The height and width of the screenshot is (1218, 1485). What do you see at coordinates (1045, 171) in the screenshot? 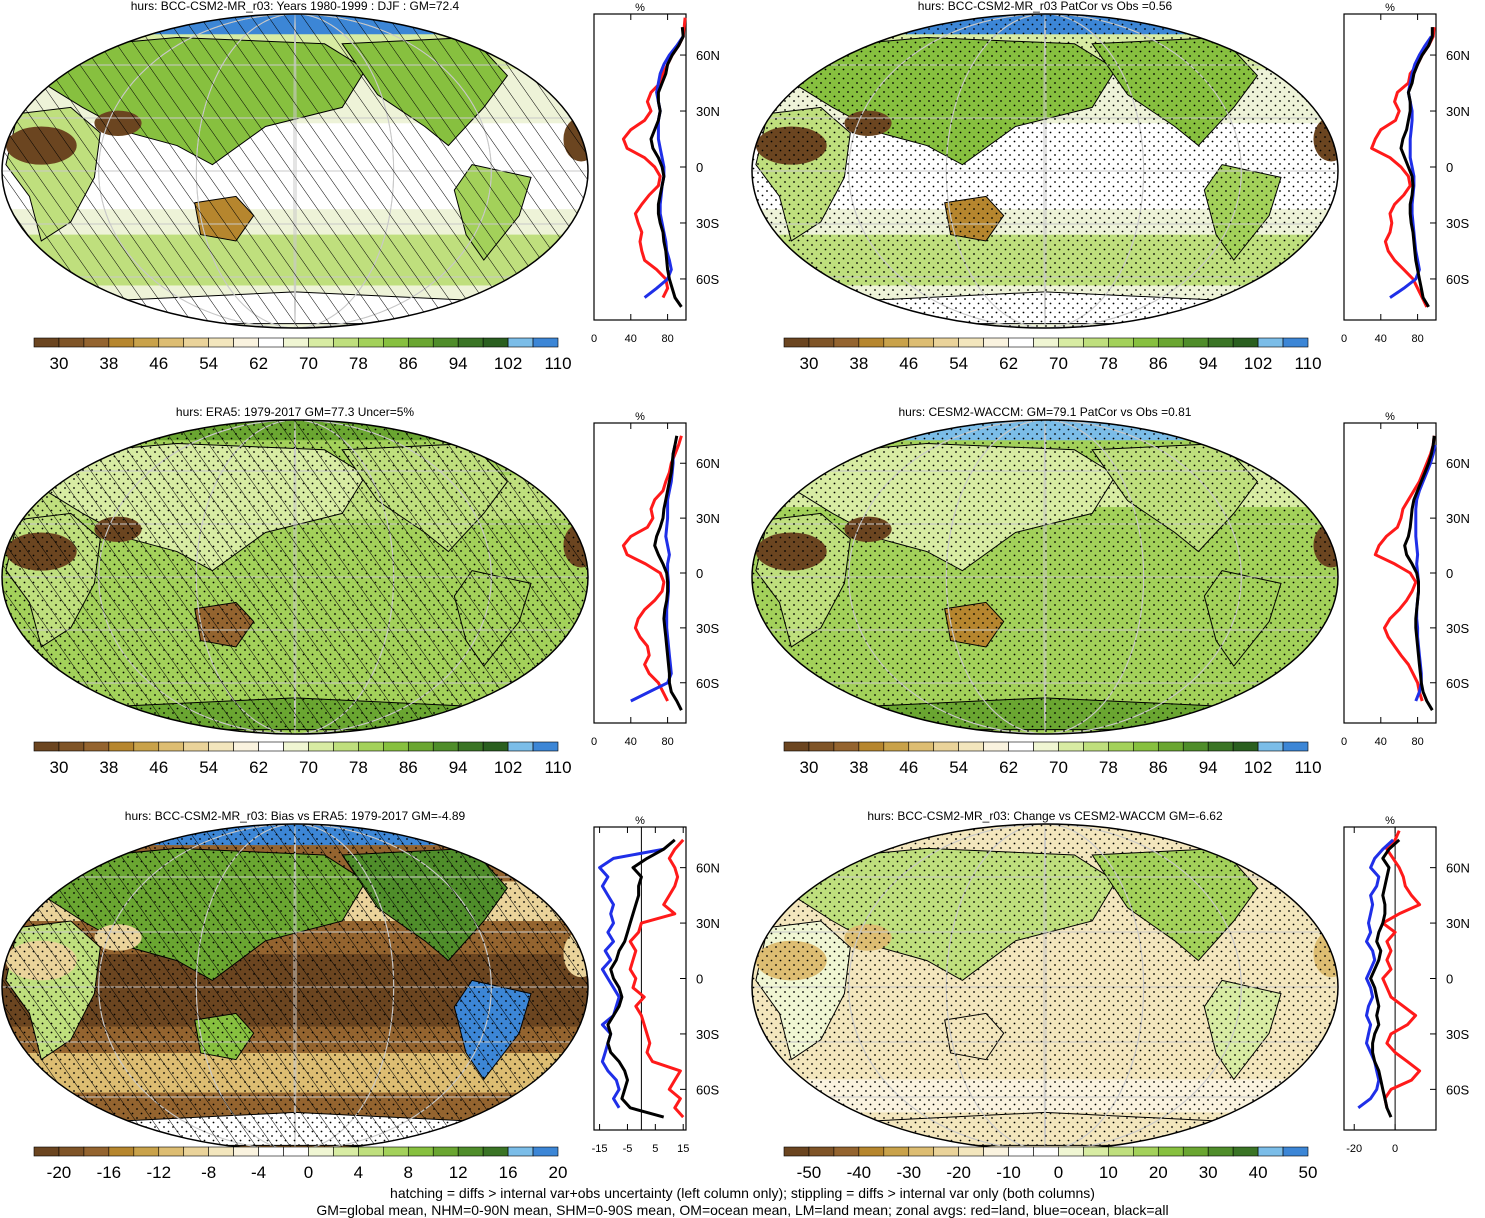
I see `stippling` at bounding box center [1045, 171].